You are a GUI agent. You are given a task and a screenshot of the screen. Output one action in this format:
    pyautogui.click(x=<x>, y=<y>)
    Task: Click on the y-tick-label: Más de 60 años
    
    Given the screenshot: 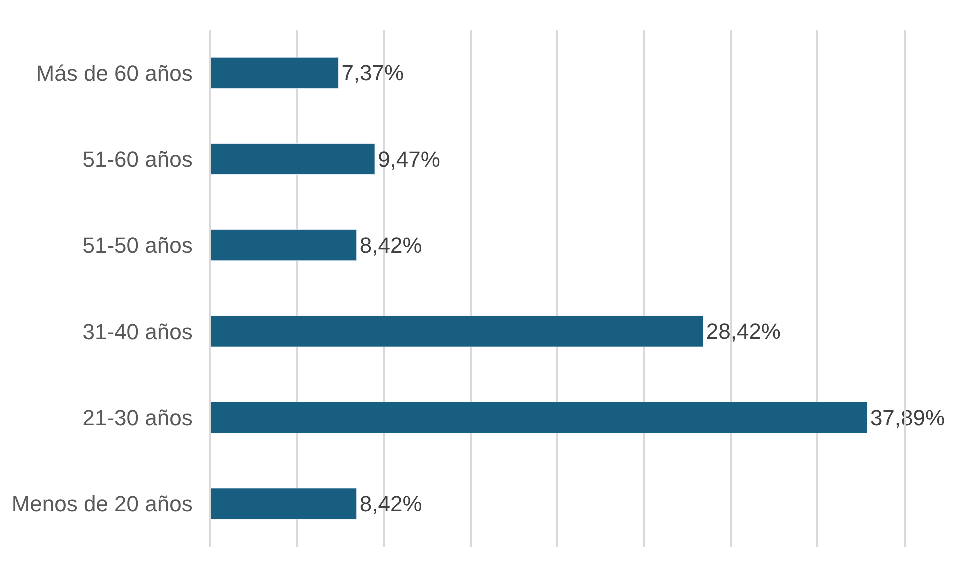 What is the action you would take?
    pyautogui.click(x=114, y=73)
    